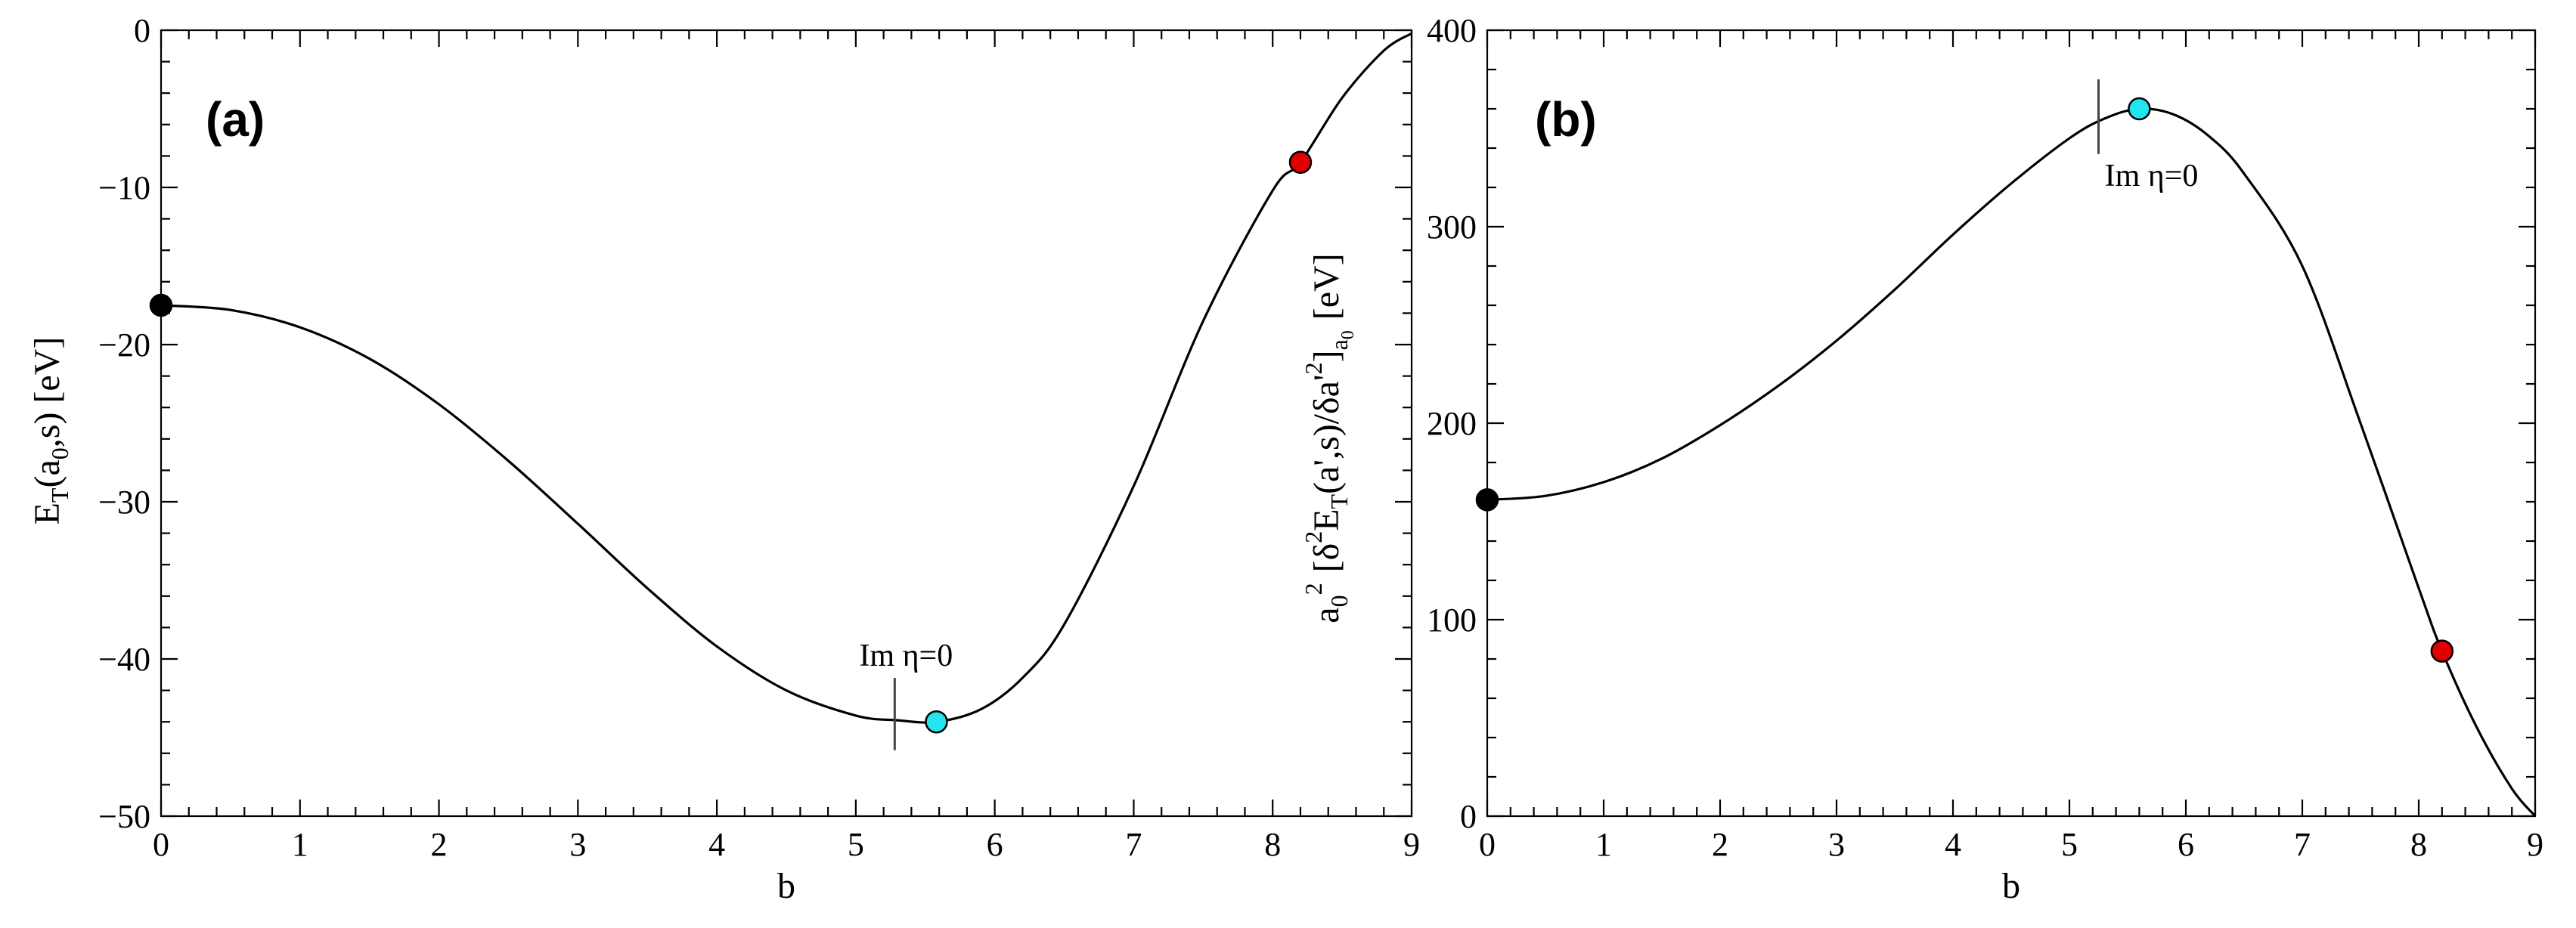 The image size is (2576, 928). What do you see at coordinates (577, 844) in the screenshot?
I see `panel-a-x-tick-label: 3` at bounding box center [577, 844].